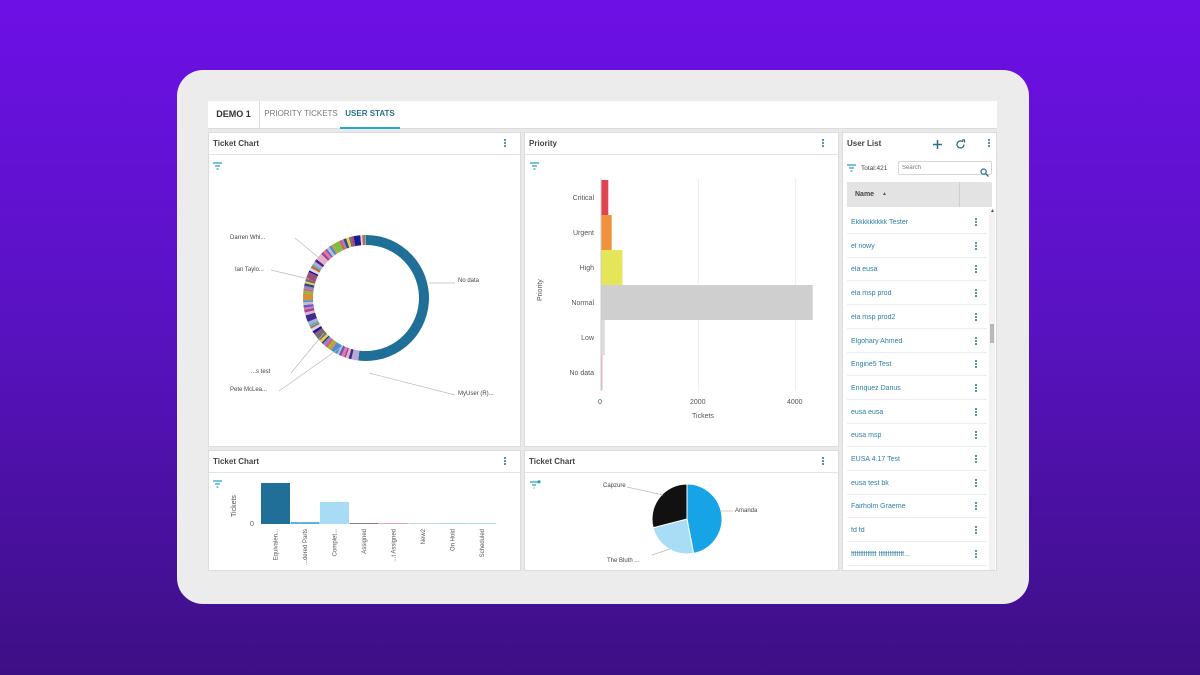 This screenshot has width=1200, height=675. I want to click on user-name-link: fd fd, so click(858, 531).